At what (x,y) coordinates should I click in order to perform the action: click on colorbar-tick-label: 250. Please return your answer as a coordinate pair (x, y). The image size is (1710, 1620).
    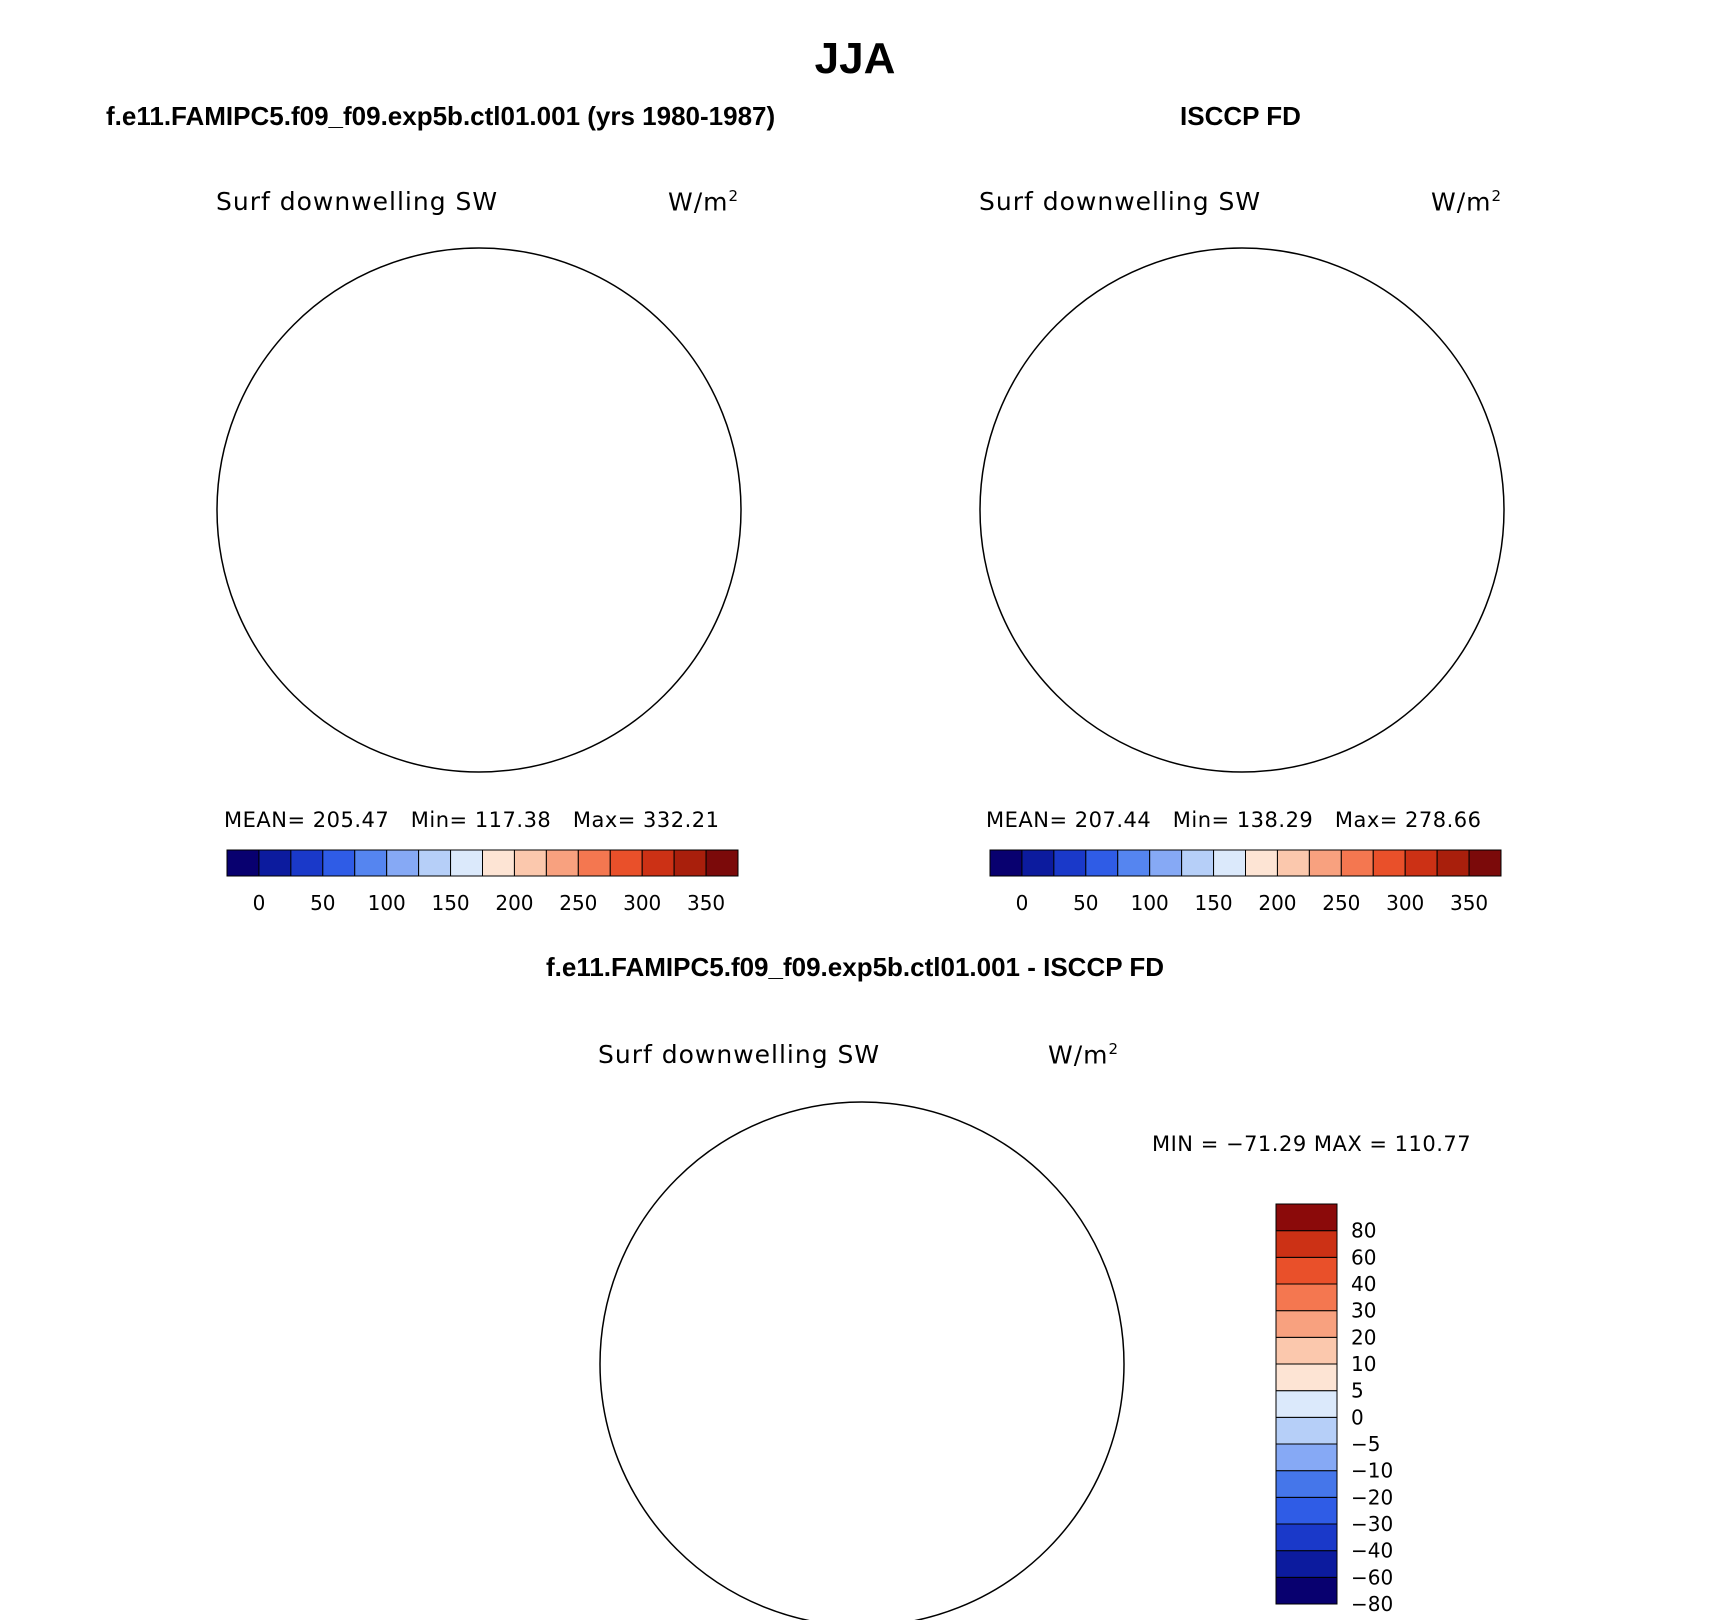
    Looking at the image, I should click on (1341, 903).